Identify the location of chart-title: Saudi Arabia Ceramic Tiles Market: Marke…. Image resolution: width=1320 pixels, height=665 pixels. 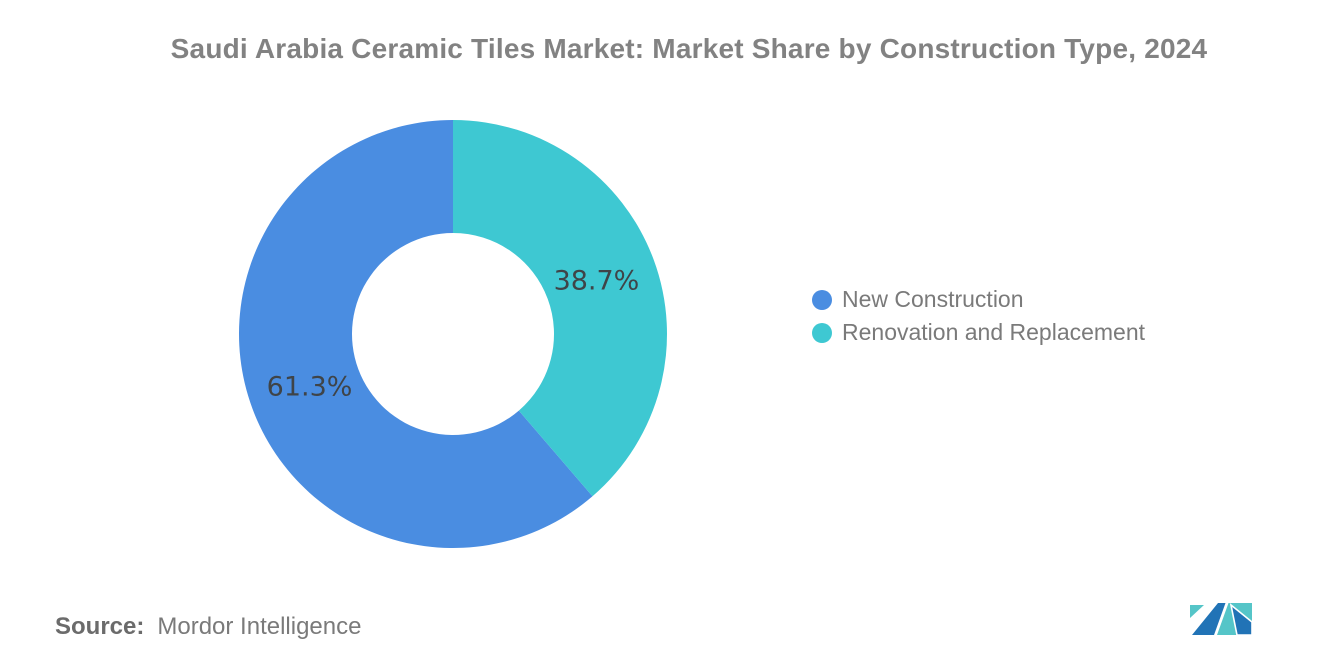
(689, 48).